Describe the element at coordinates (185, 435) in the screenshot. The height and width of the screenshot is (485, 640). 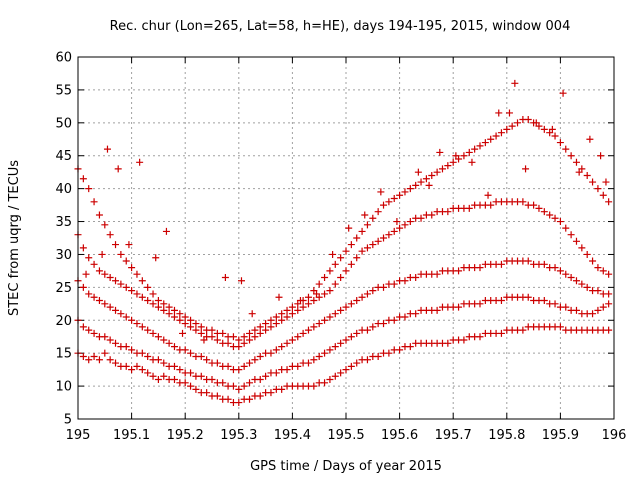
I see `x-tick-label: 195.2` at that location.